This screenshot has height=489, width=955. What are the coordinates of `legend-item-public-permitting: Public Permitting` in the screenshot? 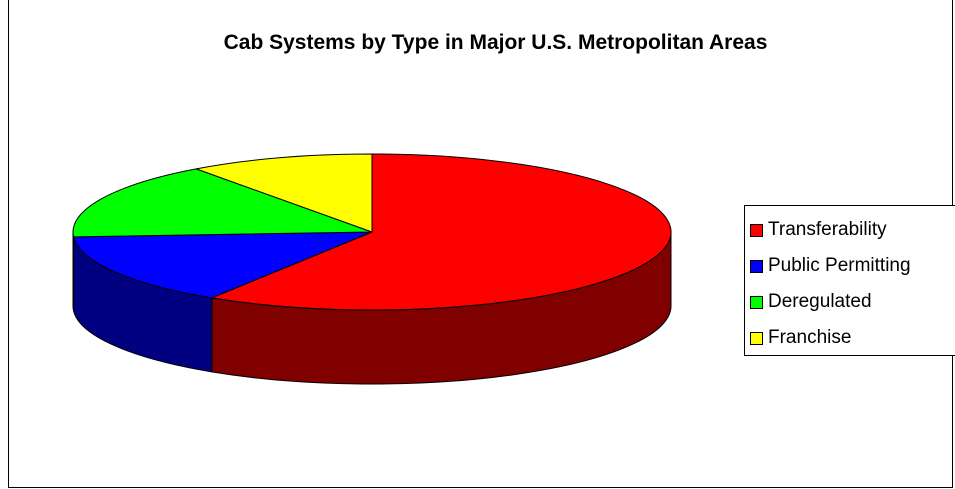 It's located at (852, 266).